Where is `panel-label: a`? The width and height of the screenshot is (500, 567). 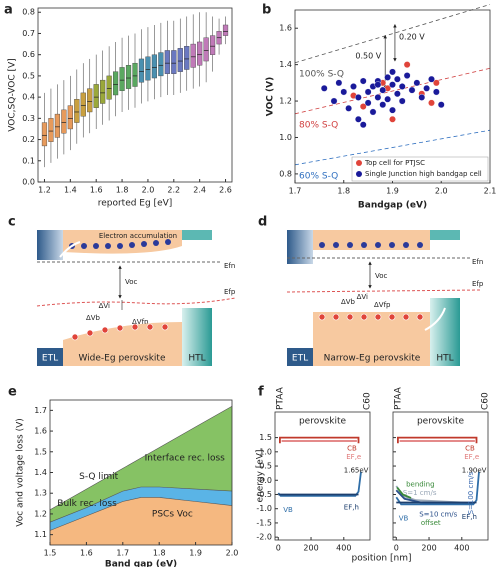 panel-label: a is located at coordinates (8, 10).